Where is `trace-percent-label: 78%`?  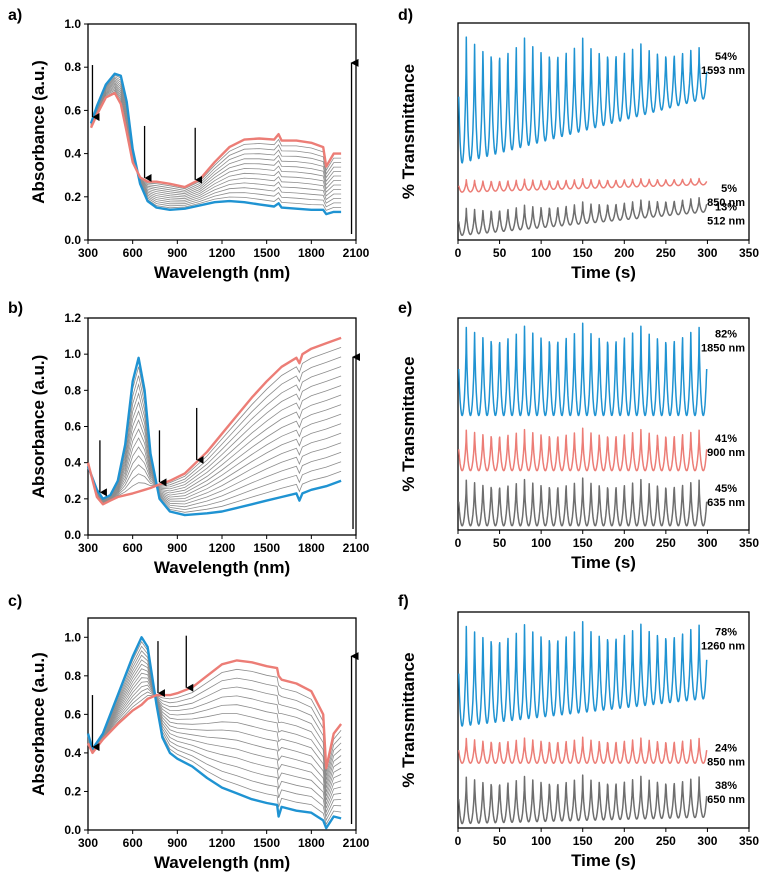
trace-percent-label: 78% is located at coordinates (726, 633).